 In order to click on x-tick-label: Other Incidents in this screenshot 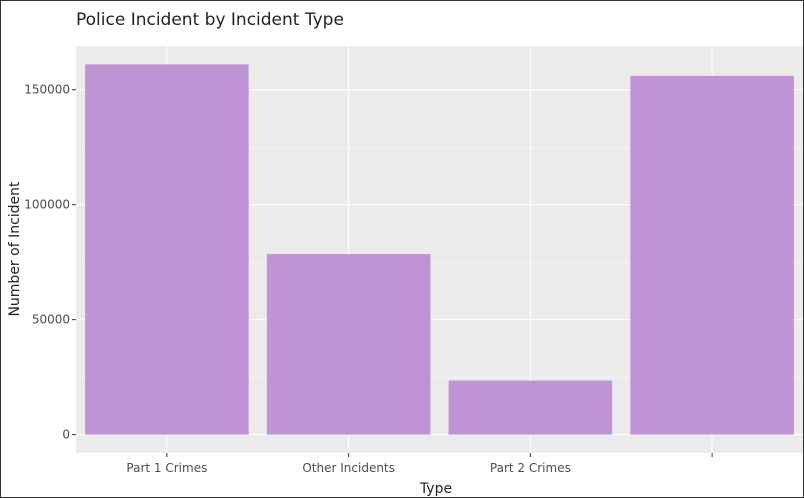, I will do `click(348, 468)`.